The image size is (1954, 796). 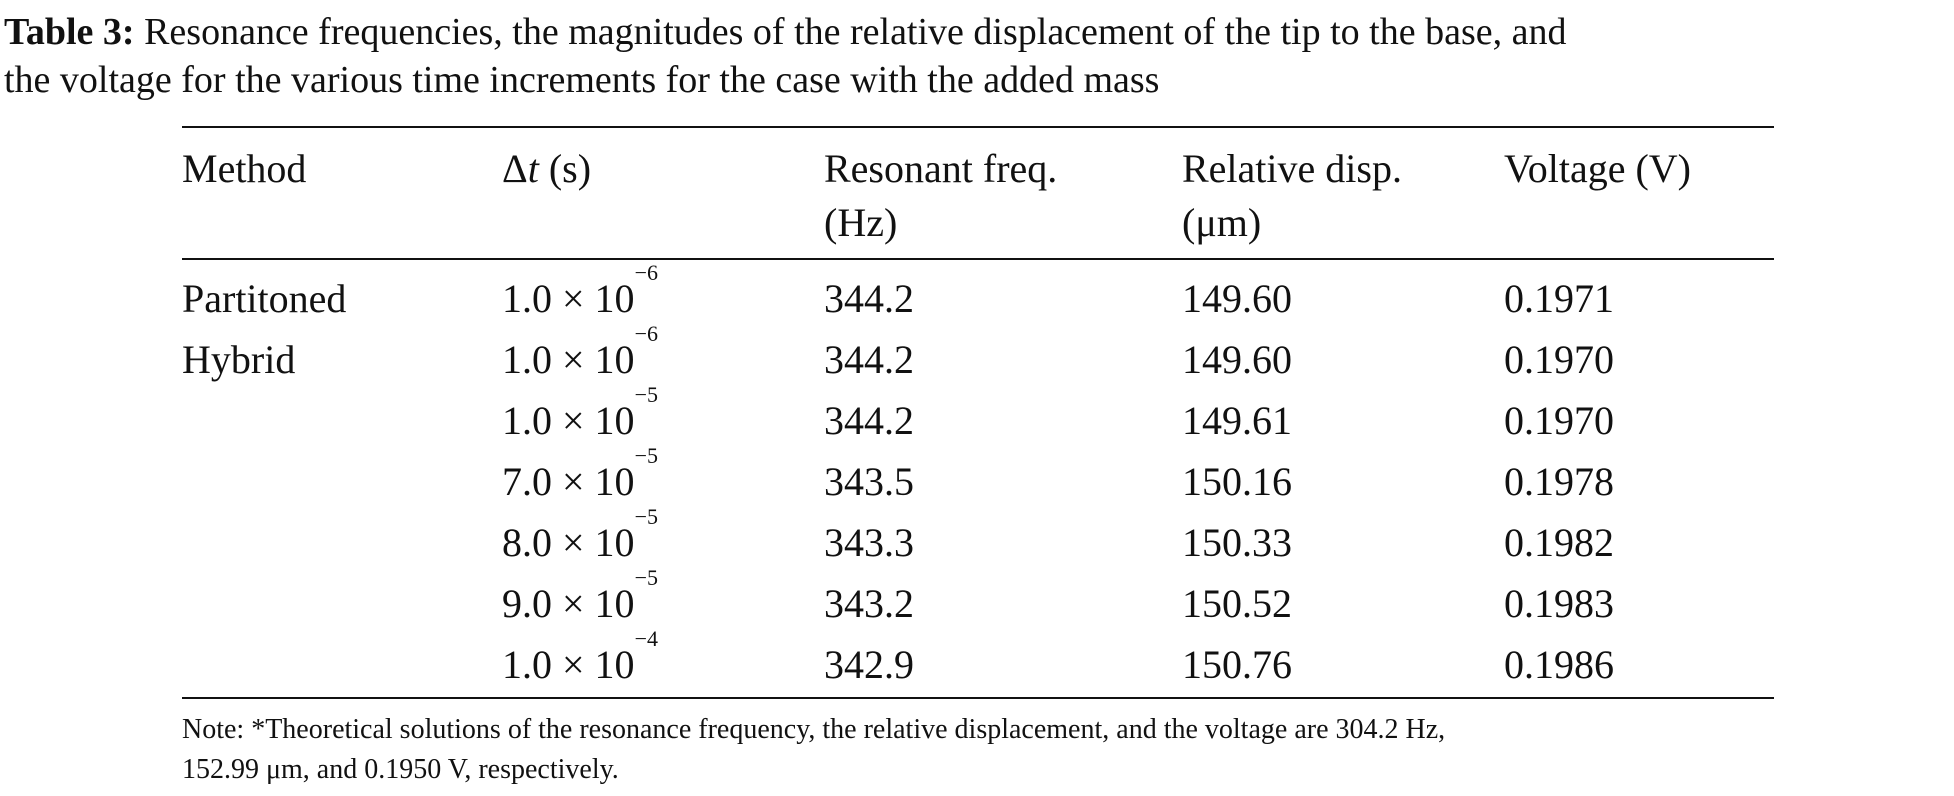 I want to click on table-cell-freq: 342.9, so click(x=869, y=664).